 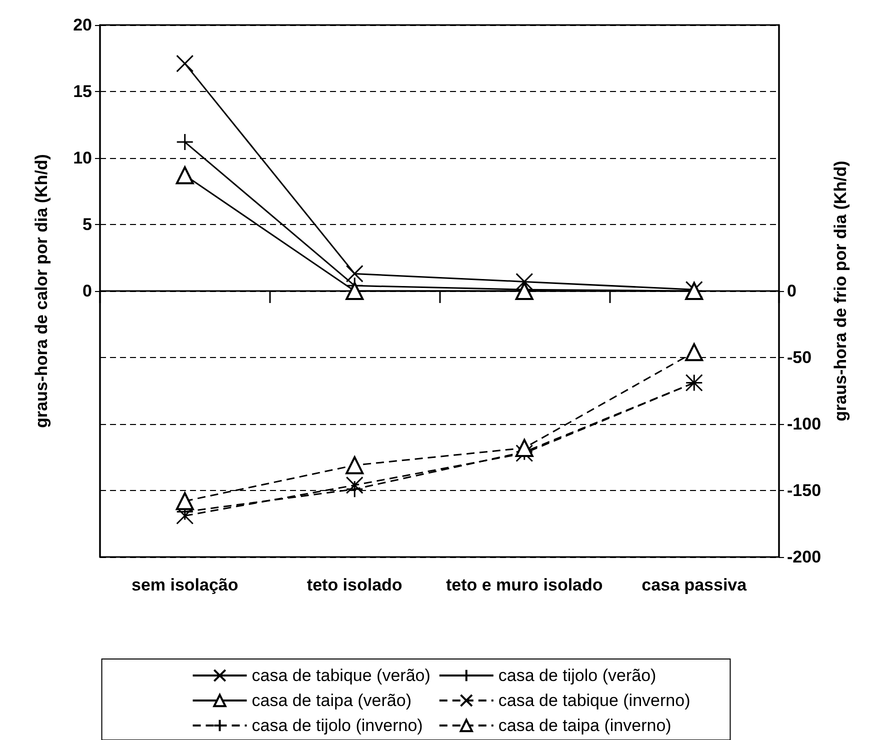 What do you see at coordinates (82, 25) in the screenshot?
I see `y-tick-label: 20` at bounding box center [82, 25].